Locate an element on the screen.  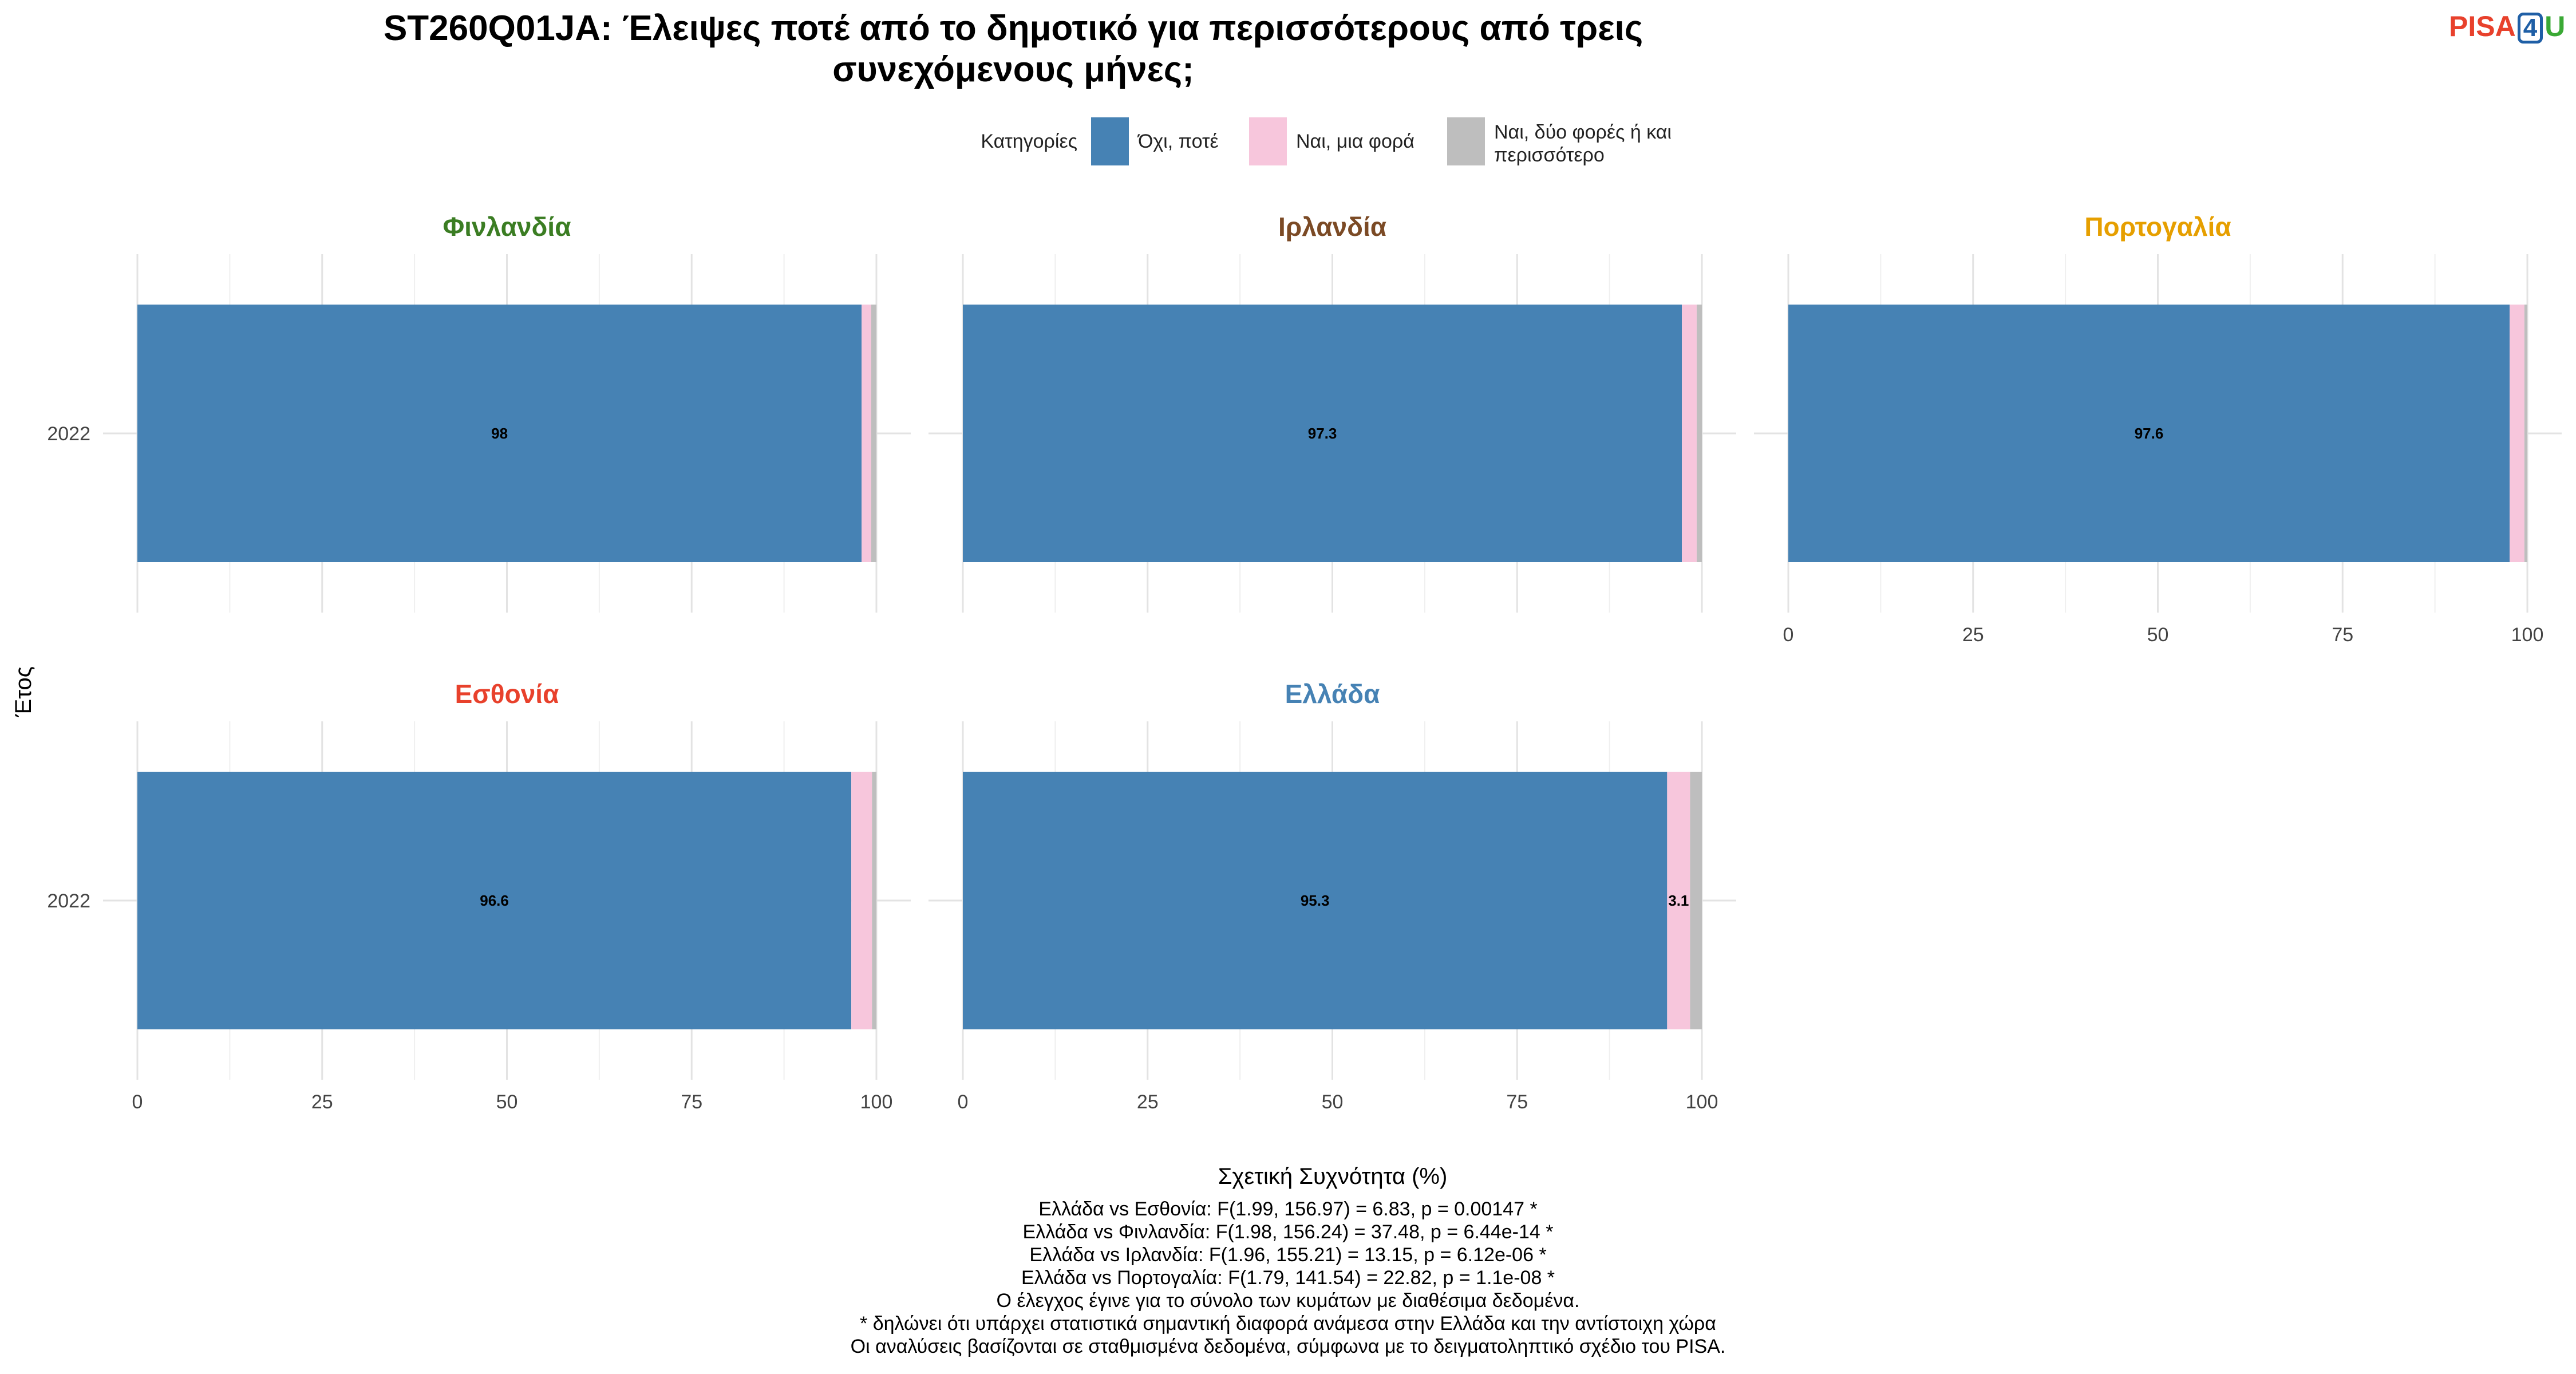
data-label: 96.6 is located at coordinates (494, 900).